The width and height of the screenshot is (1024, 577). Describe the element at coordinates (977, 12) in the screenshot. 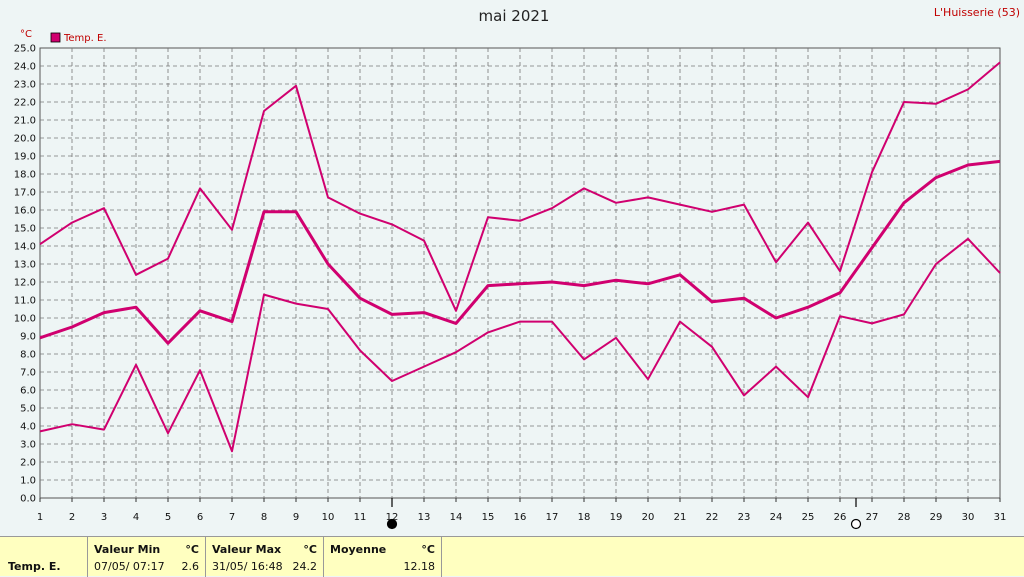

I see `station-name: L'Huisserie (53)` at that location.